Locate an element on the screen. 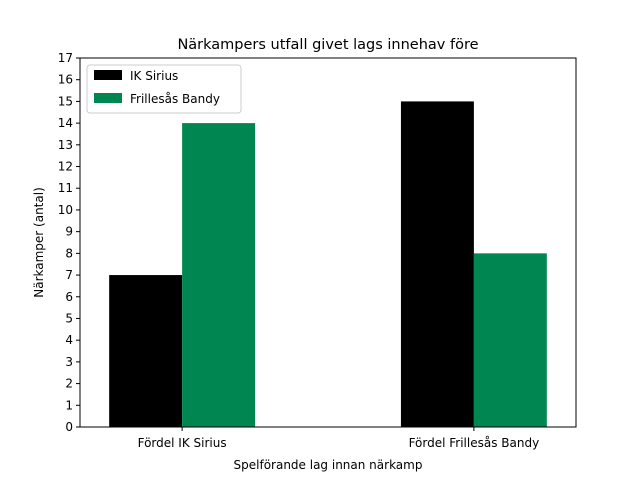 This screenshot has width=640, height=480. legend-box is located at coordinates (164, 89).